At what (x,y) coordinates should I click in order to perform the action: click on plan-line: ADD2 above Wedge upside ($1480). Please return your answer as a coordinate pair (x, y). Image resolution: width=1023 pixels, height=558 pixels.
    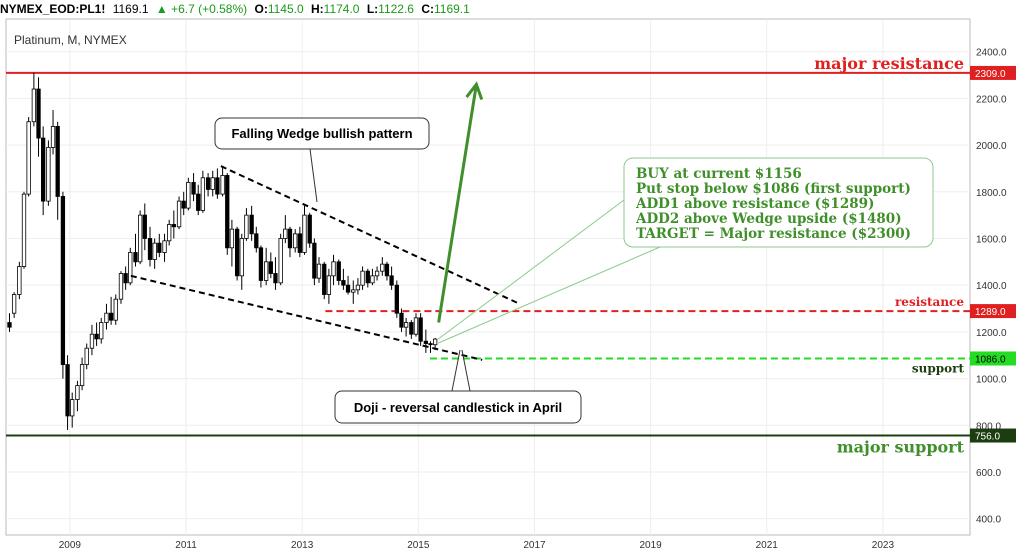
    Looking at the image, I should click on (768, 219).